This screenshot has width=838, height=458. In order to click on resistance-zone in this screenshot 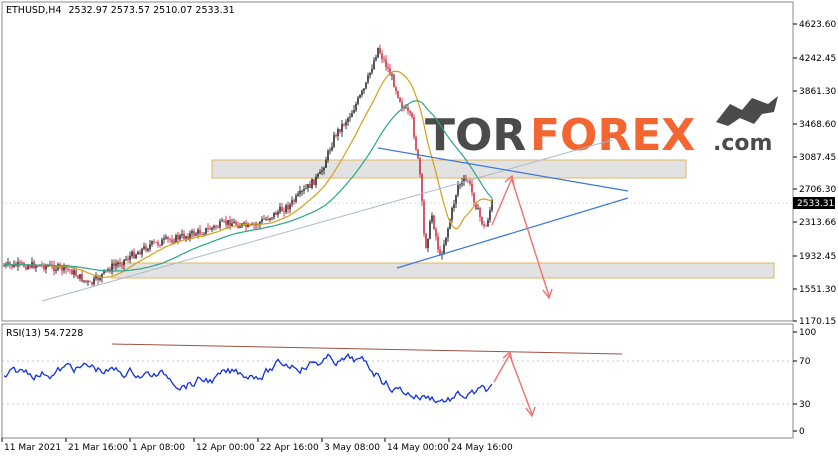, I will do `click(449, 169)`.